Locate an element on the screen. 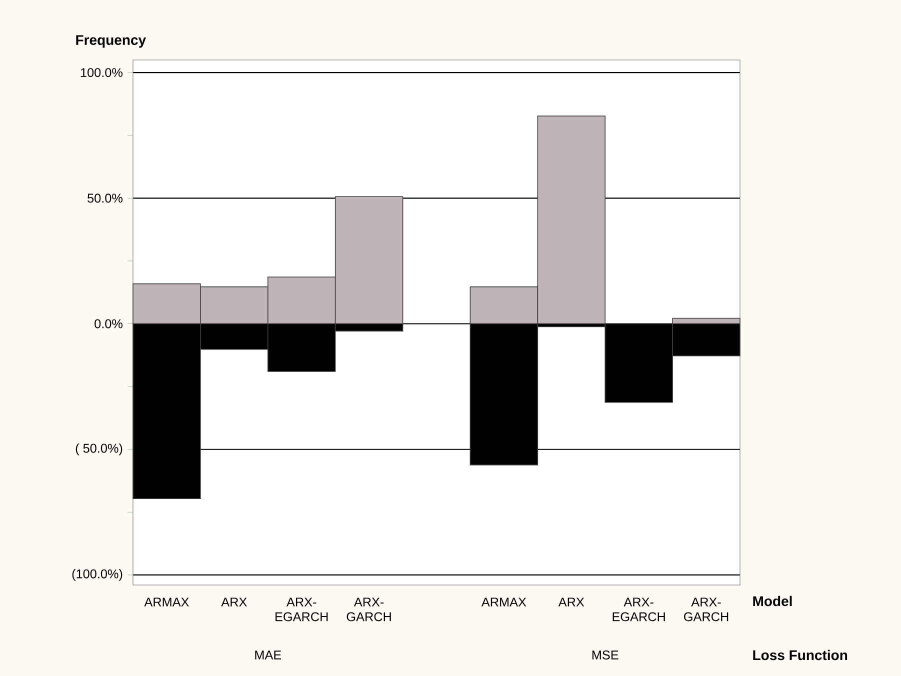 The height and width of the screenshot is (676, 901). text: MSE is located at coordinates (605, 655).